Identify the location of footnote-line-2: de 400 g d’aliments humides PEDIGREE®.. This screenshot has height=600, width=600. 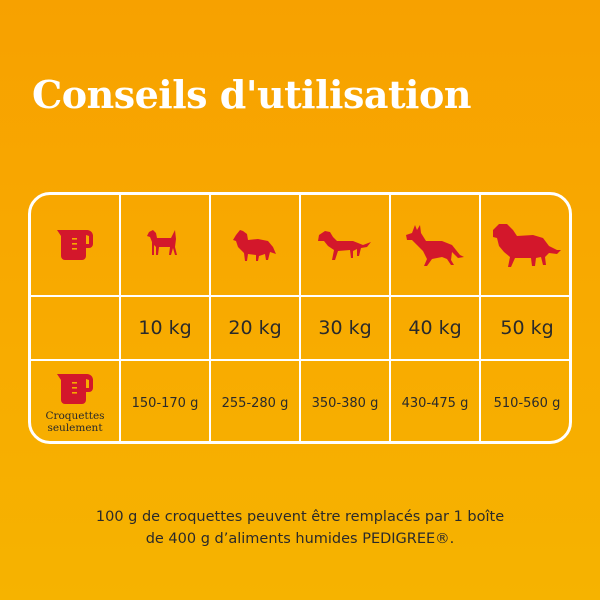
(300, 539).